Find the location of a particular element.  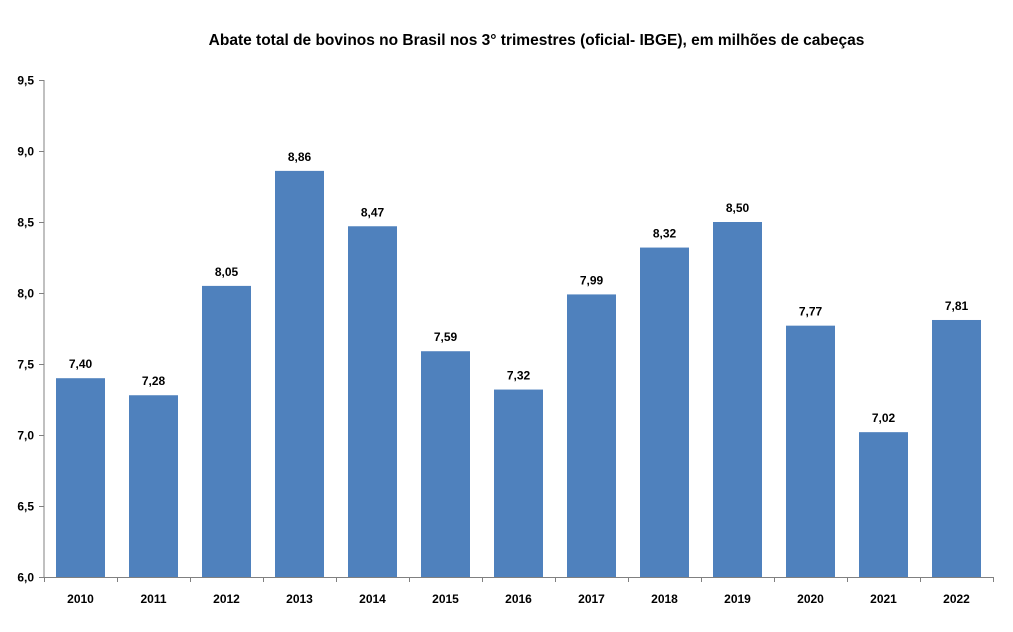

bar-2021 is located at coordinates (883, 504).